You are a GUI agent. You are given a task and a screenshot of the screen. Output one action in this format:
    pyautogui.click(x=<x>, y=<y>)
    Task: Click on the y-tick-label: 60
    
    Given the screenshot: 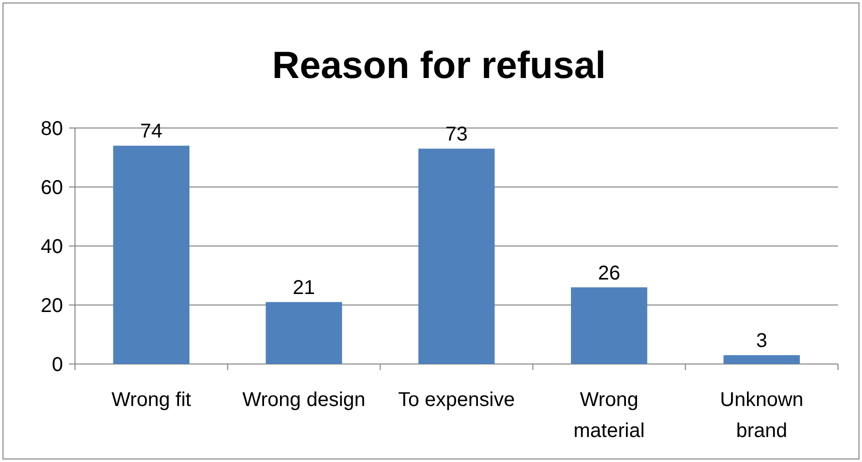 What is the action you would take?
    pyautogui.click(x=51, y=188)
    